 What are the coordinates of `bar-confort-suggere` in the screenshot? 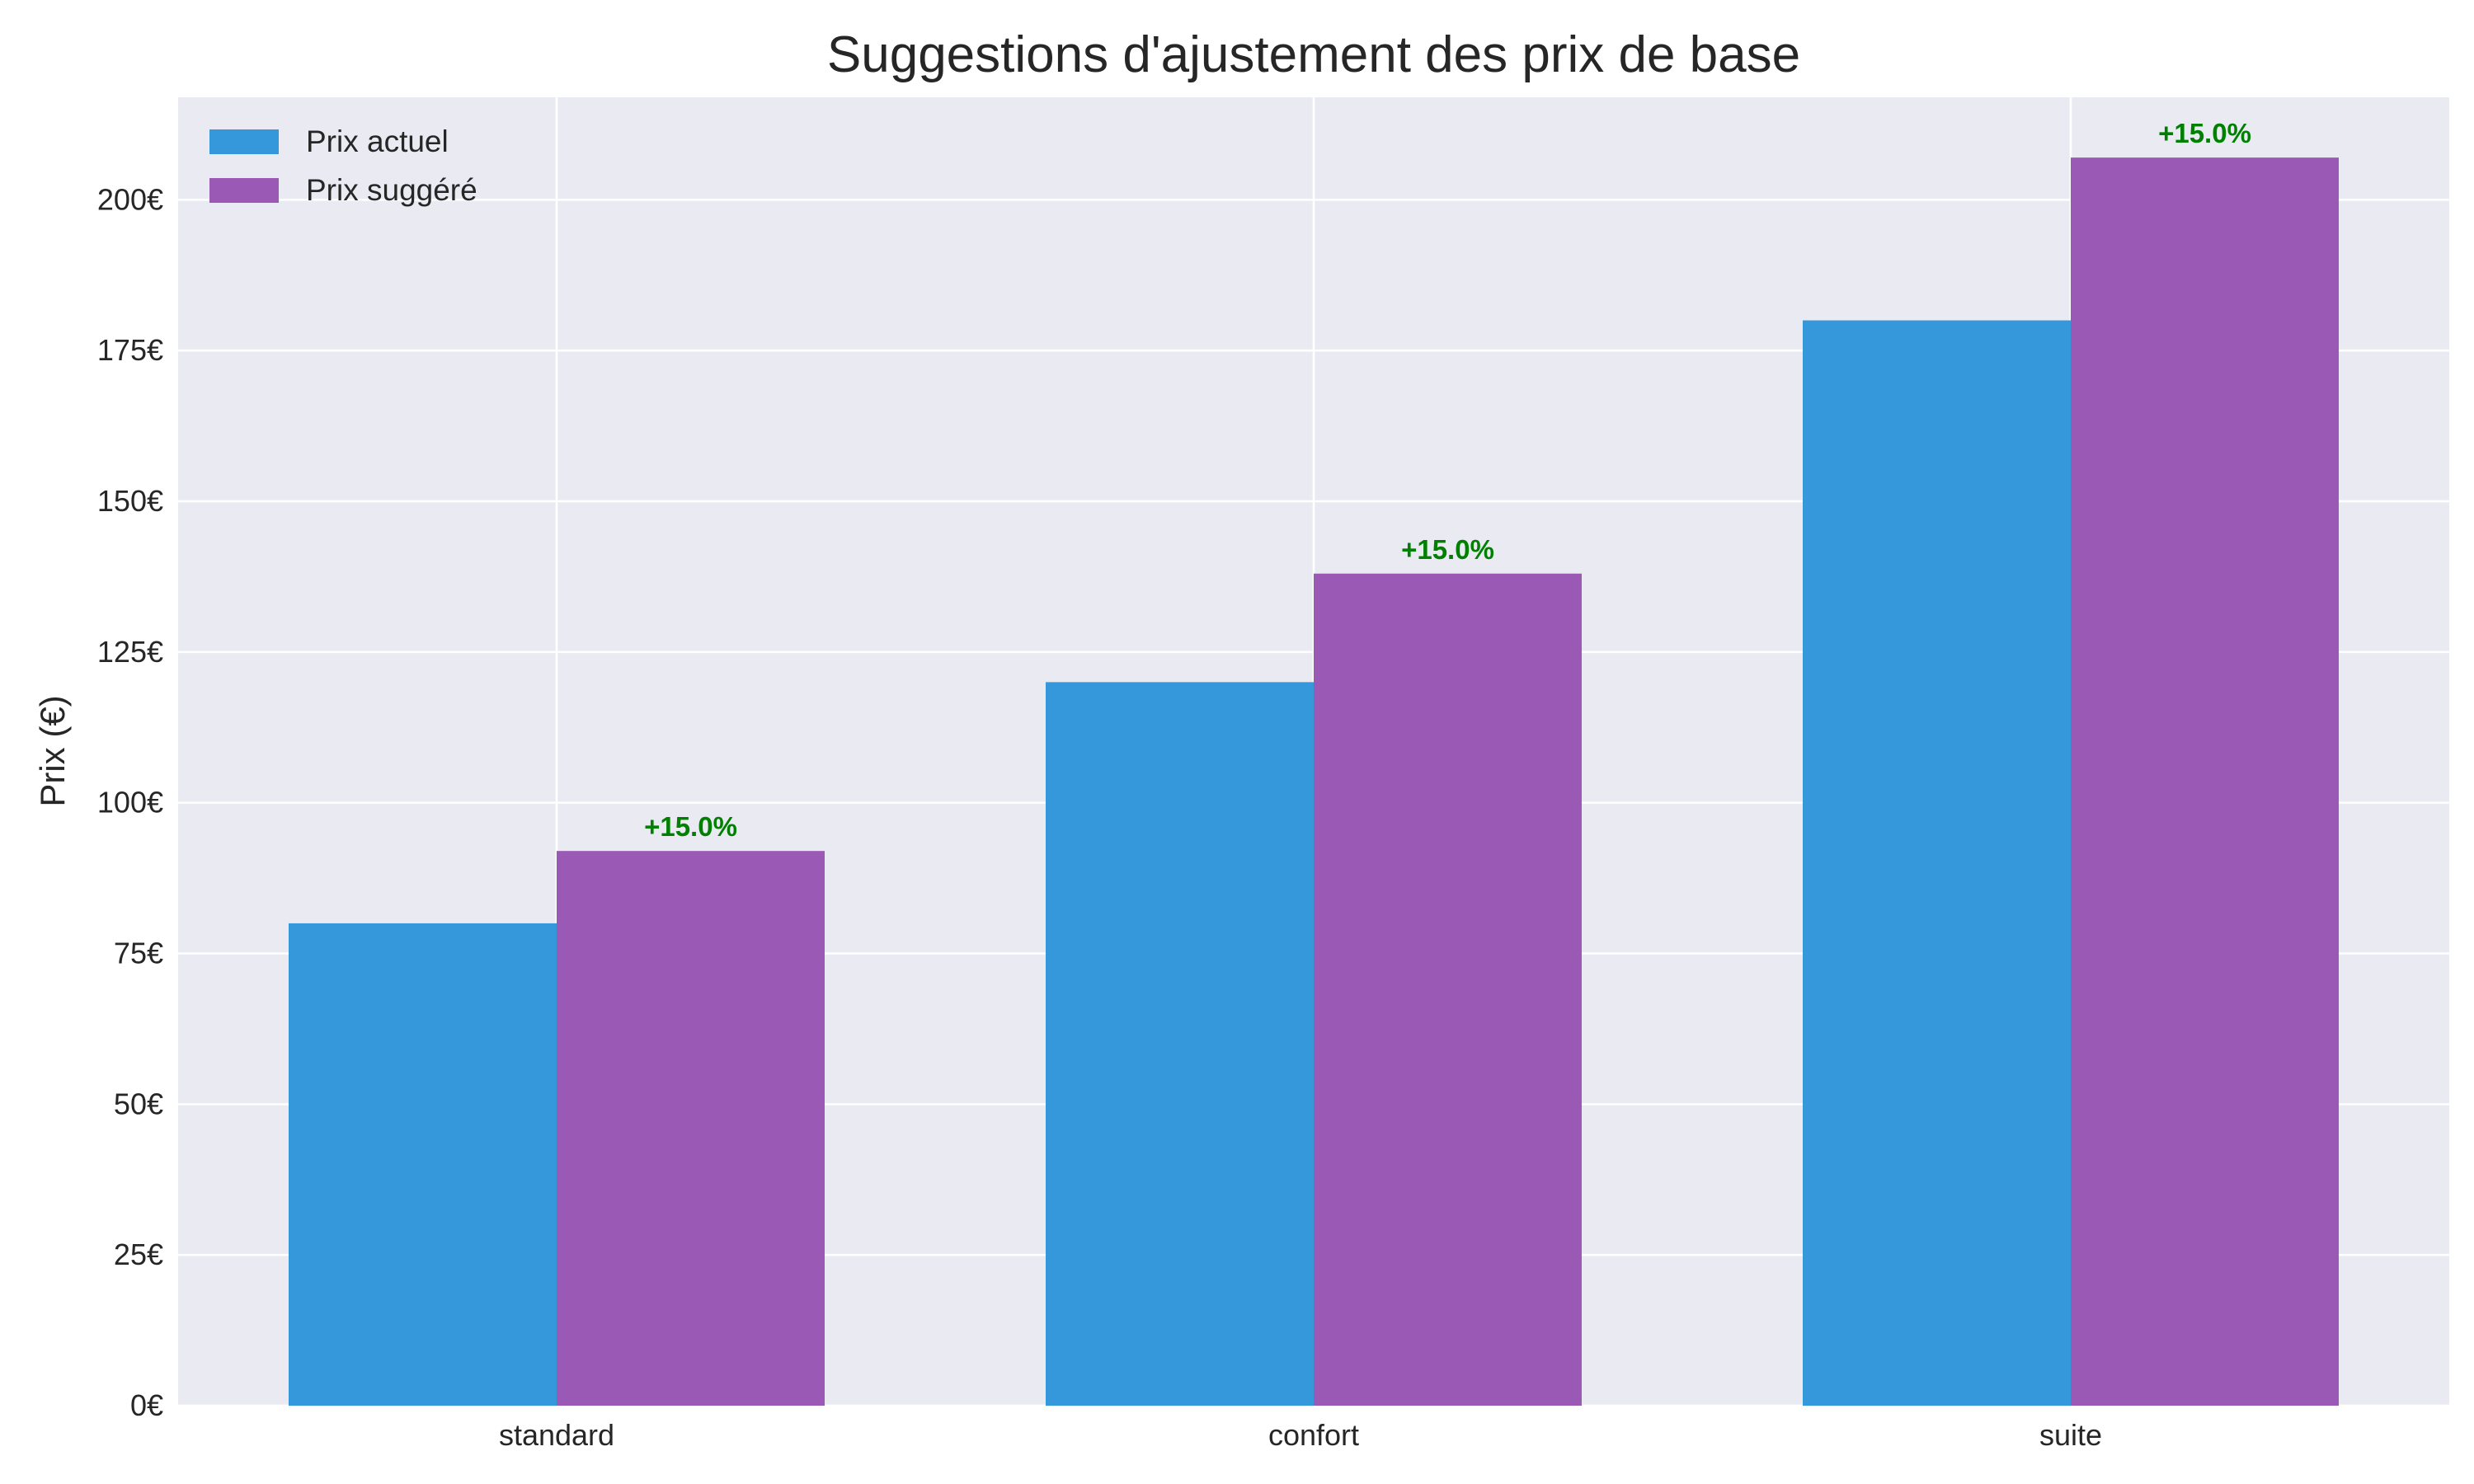 It's located at (1448, 989).